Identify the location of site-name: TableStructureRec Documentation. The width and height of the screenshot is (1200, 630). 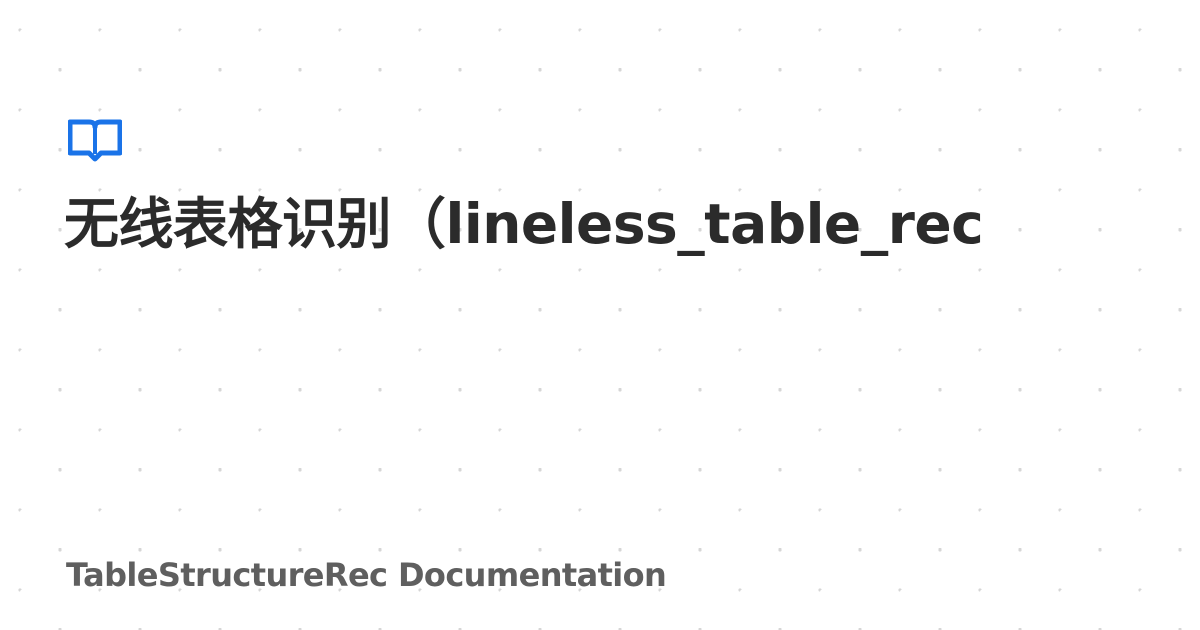
(366, 575).